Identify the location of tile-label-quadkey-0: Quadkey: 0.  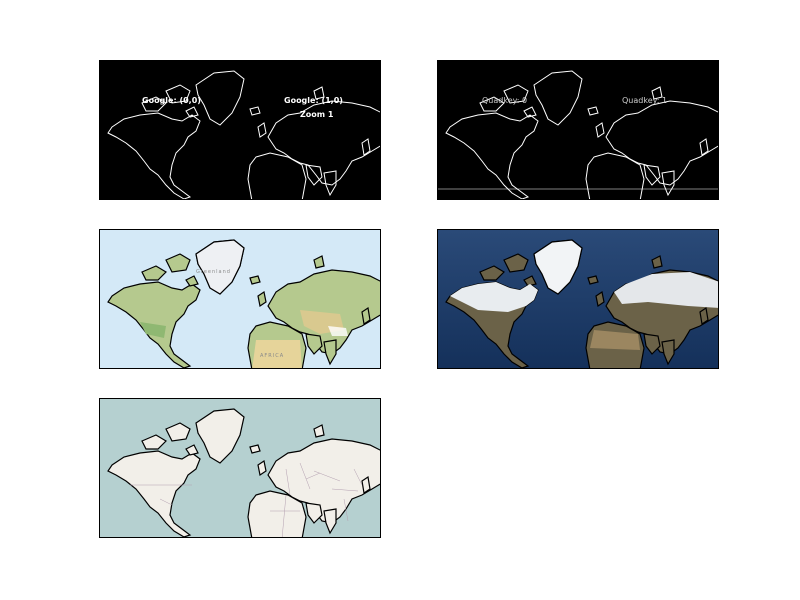
(505, 100).